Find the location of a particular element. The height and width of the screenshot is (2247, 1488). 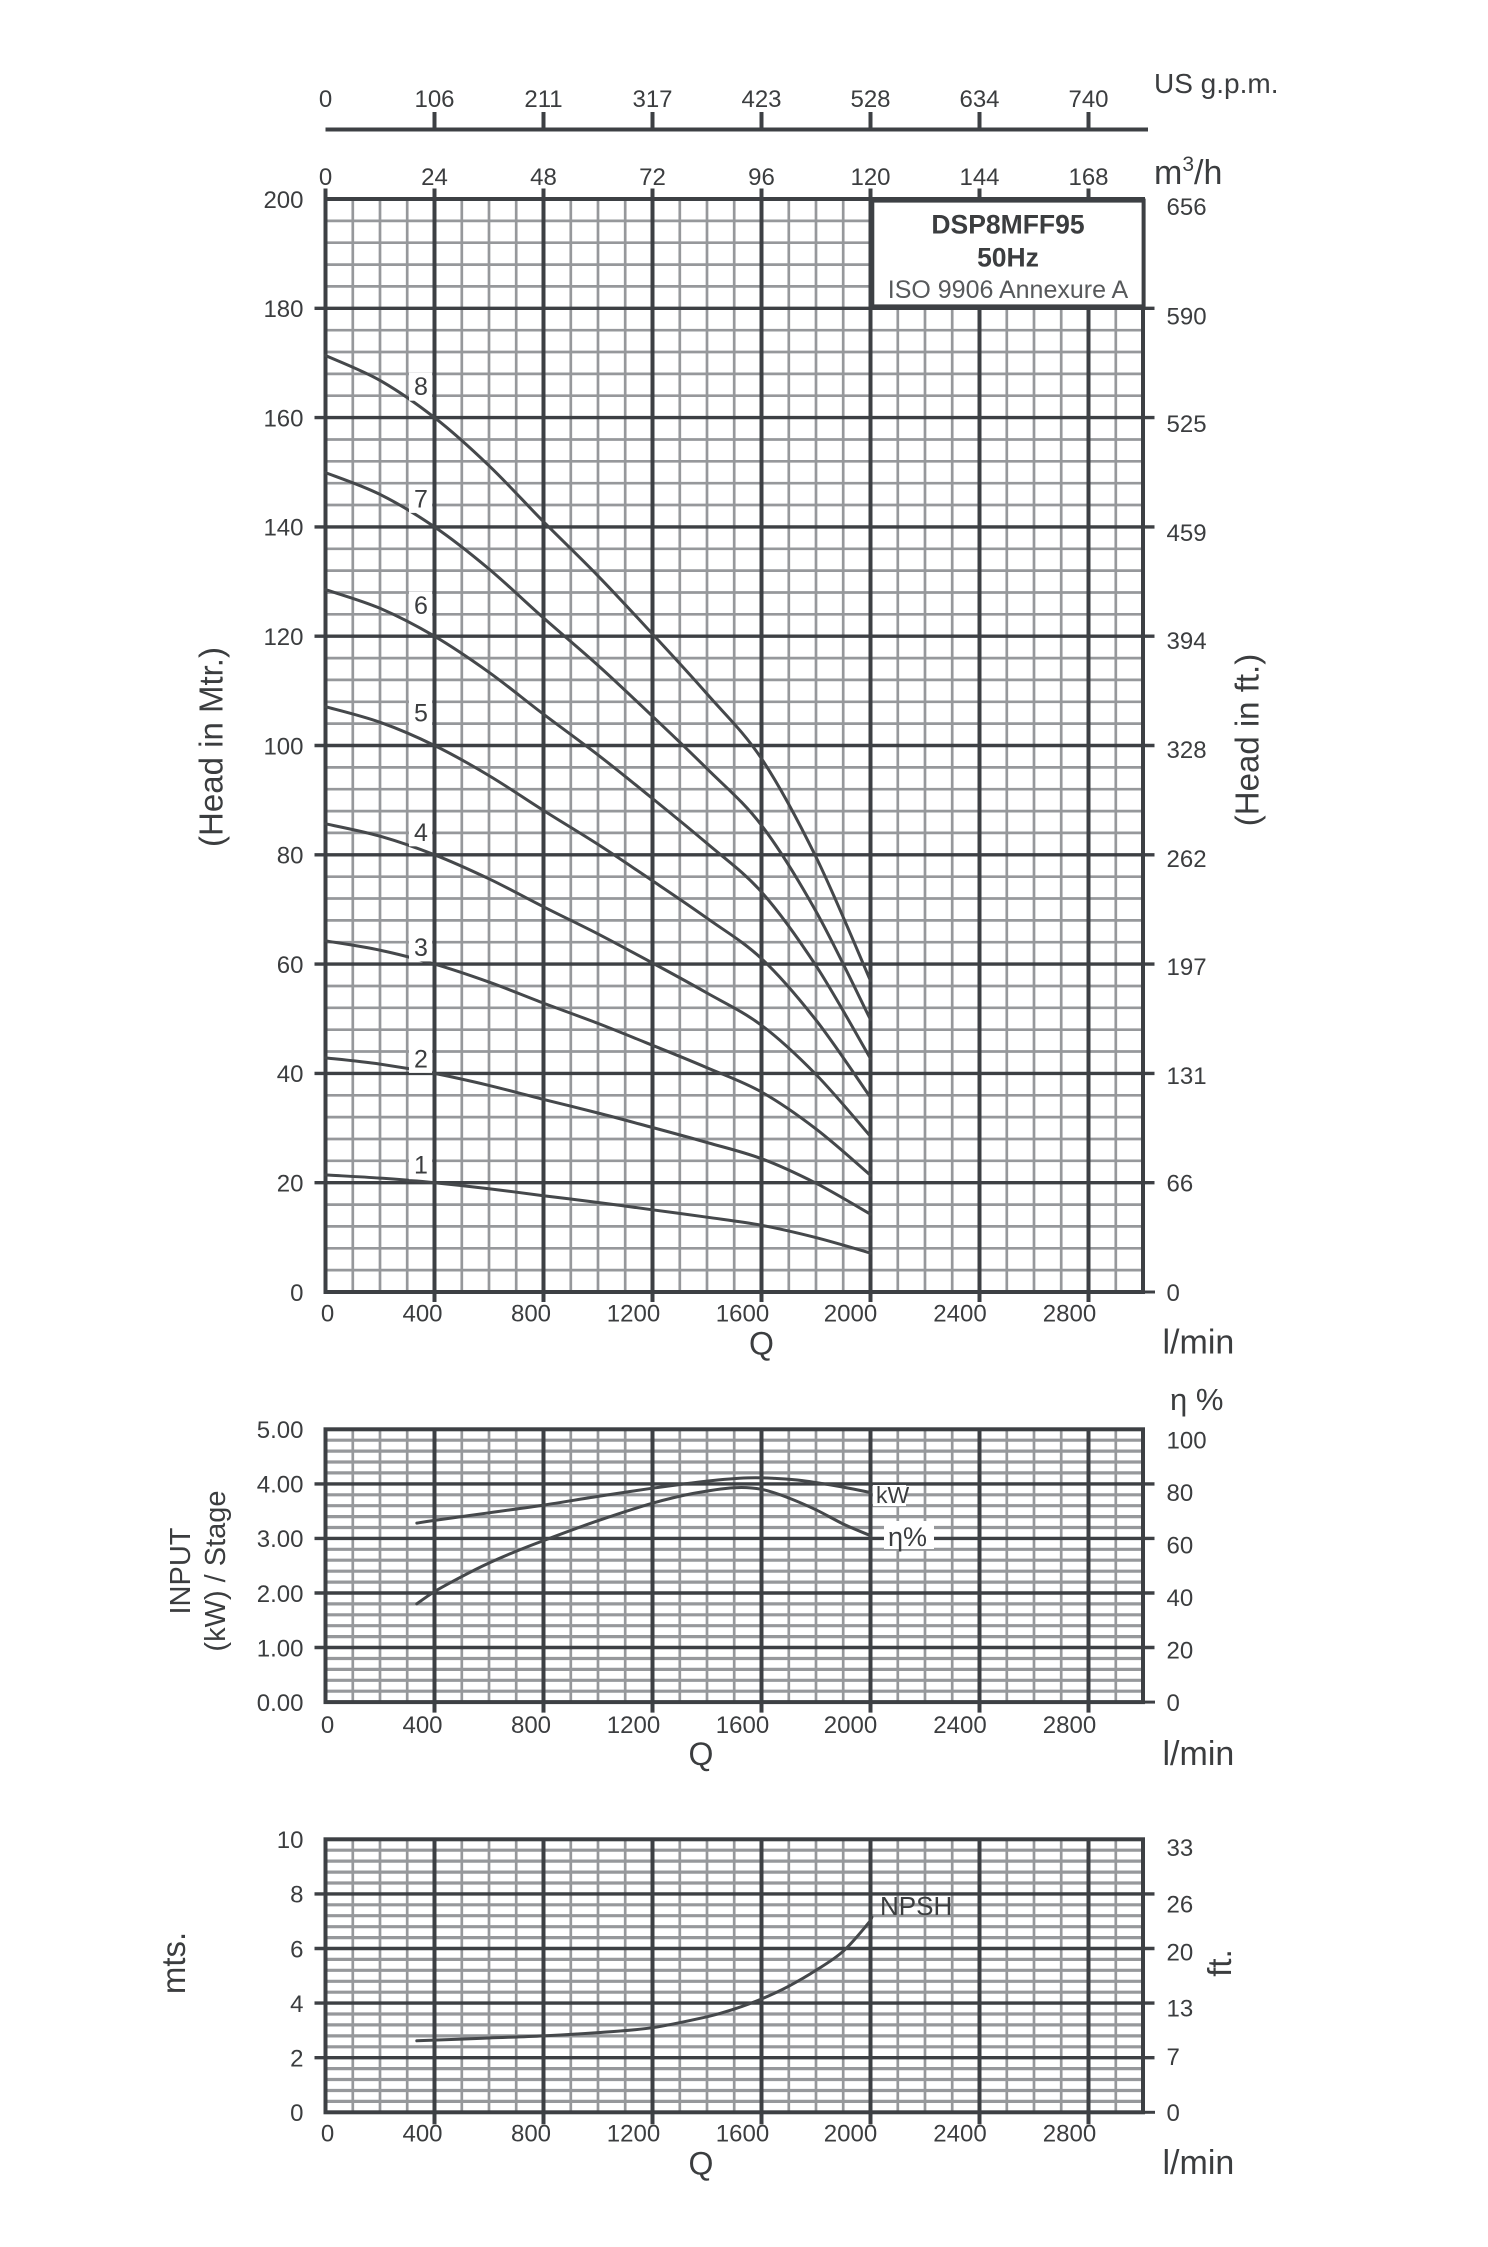

svg-text: 140 is located at coordinates (283, 528).